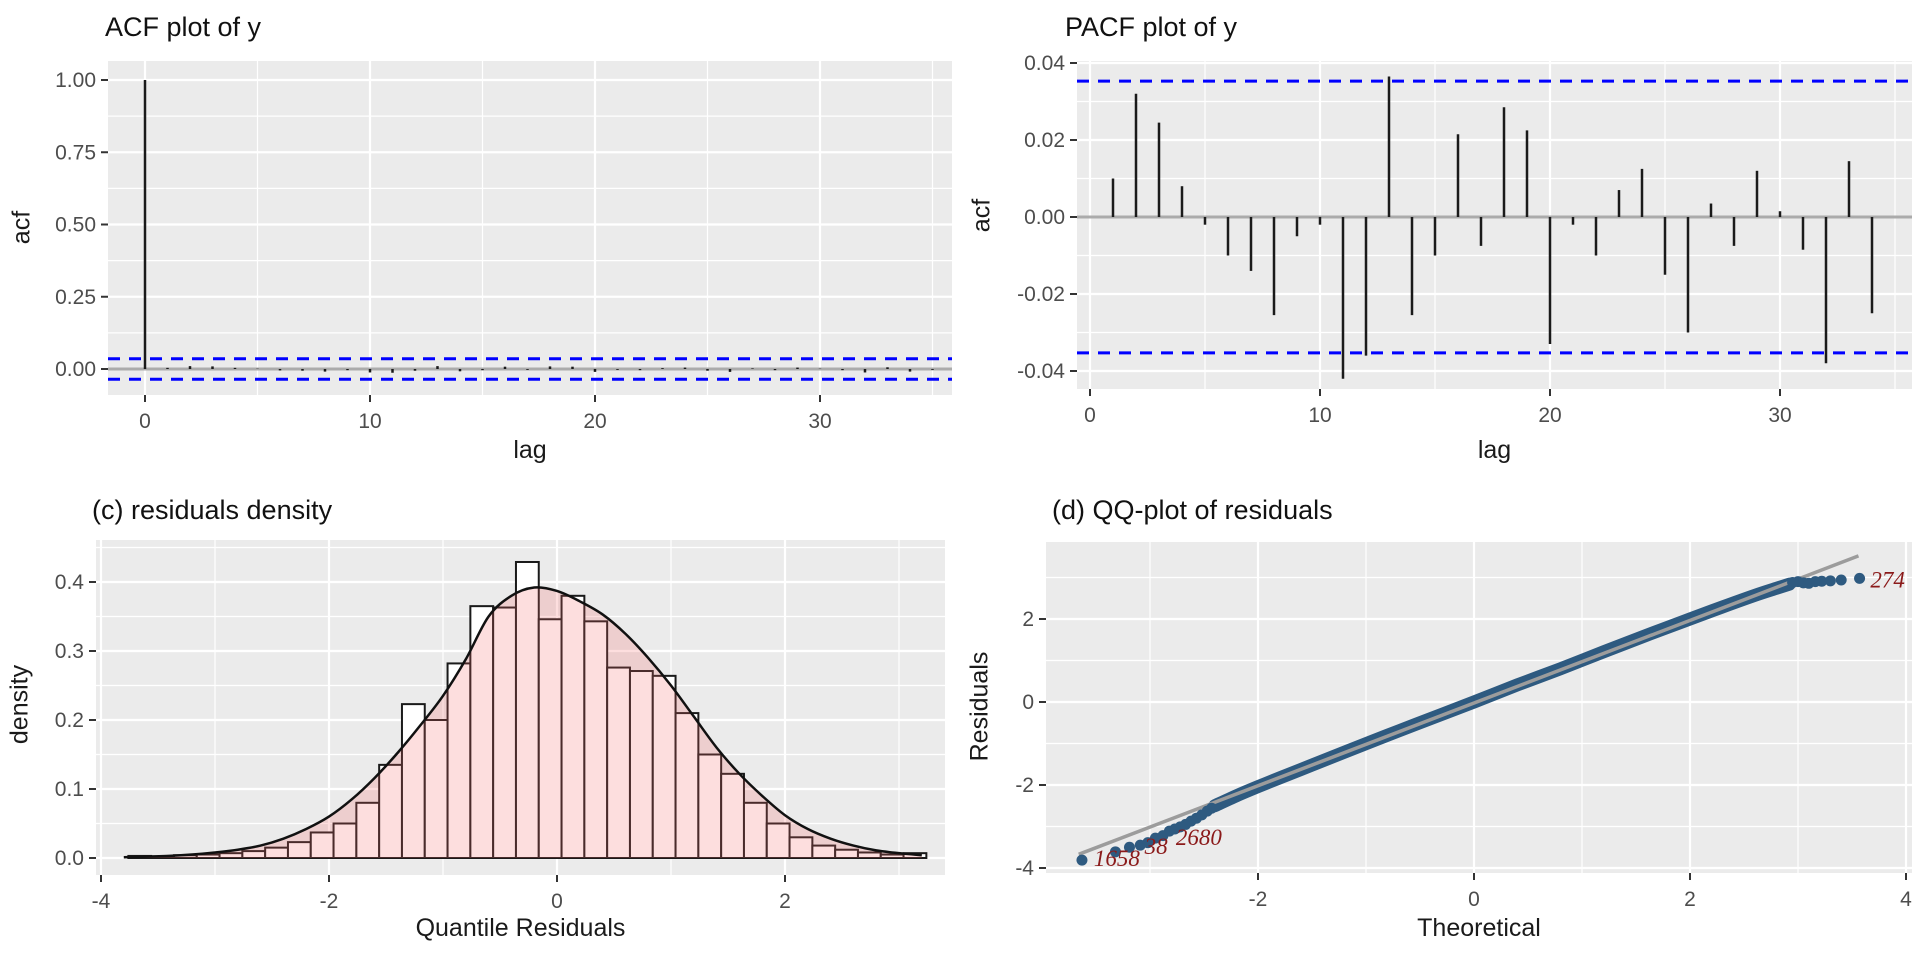 This screenshot has width=1920, height=960. Describe the element at coordinates (1199, 837) in the screenshot. I see `outlier-label: 2680` at that location.